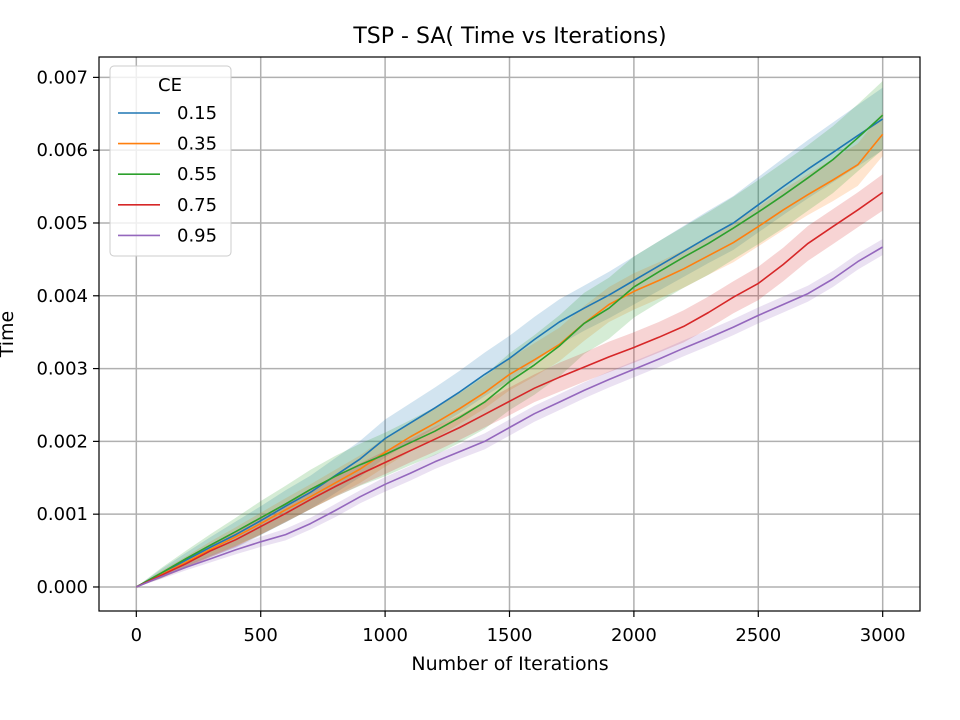 The height and width of the screenshot is (720, 960). What do you see at coordinates (197, 174) in the screenshot?
I see `legend-label-0.55: 0.55` at bounding box center [197, 174].